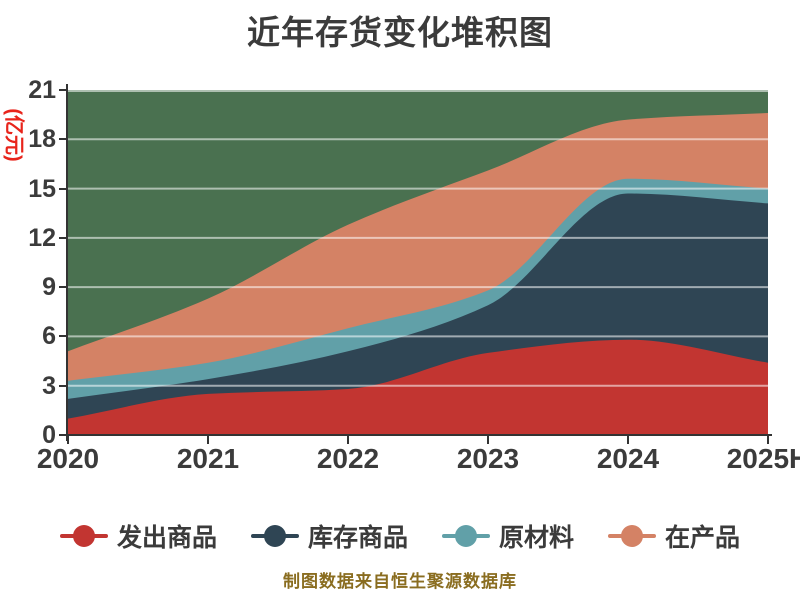  What do you see at coordinates (763, 458) in the screenshot?
I see `x-tick-label-2025H: 2025H` at bounding box center [763, 458].